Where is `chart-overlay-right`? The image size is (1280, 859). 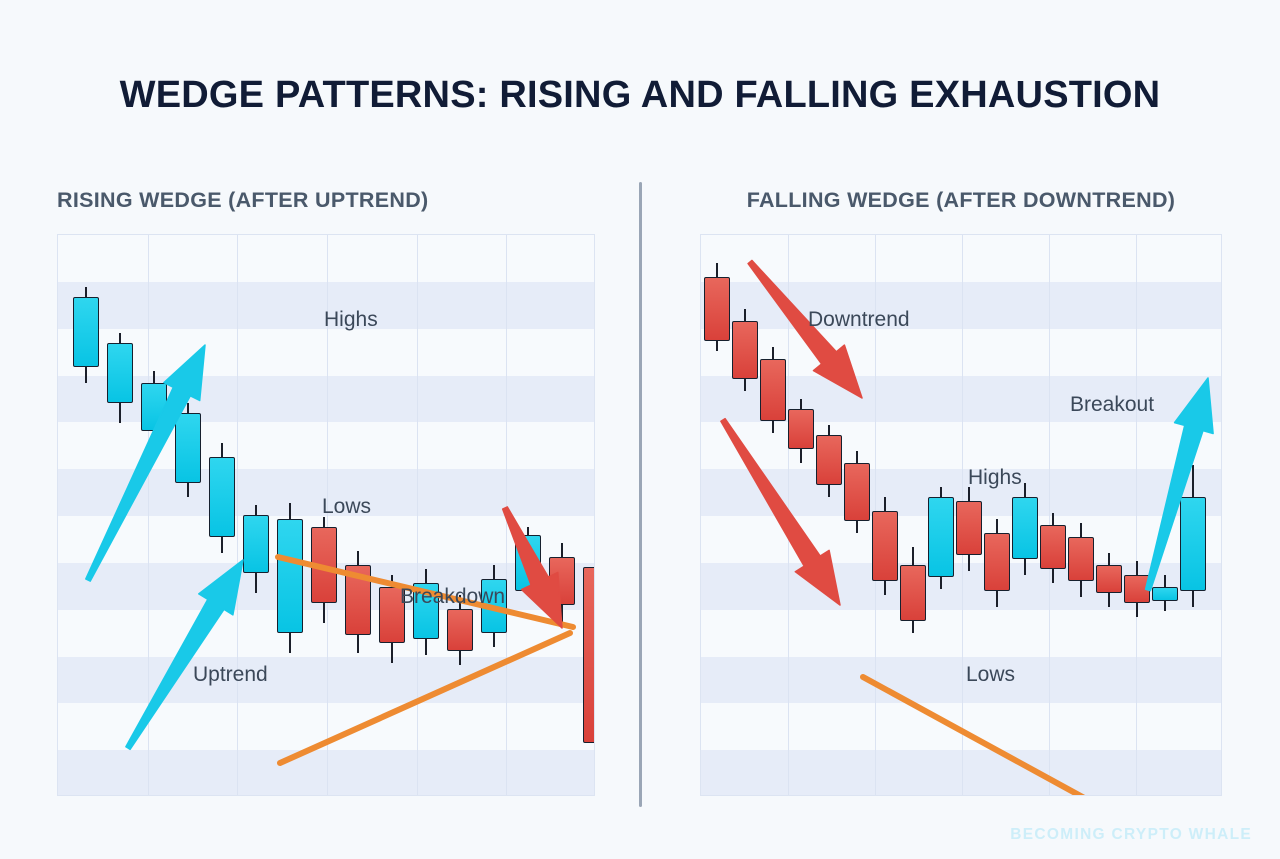
chart-overlay-right is located at coordinates (973, 734).